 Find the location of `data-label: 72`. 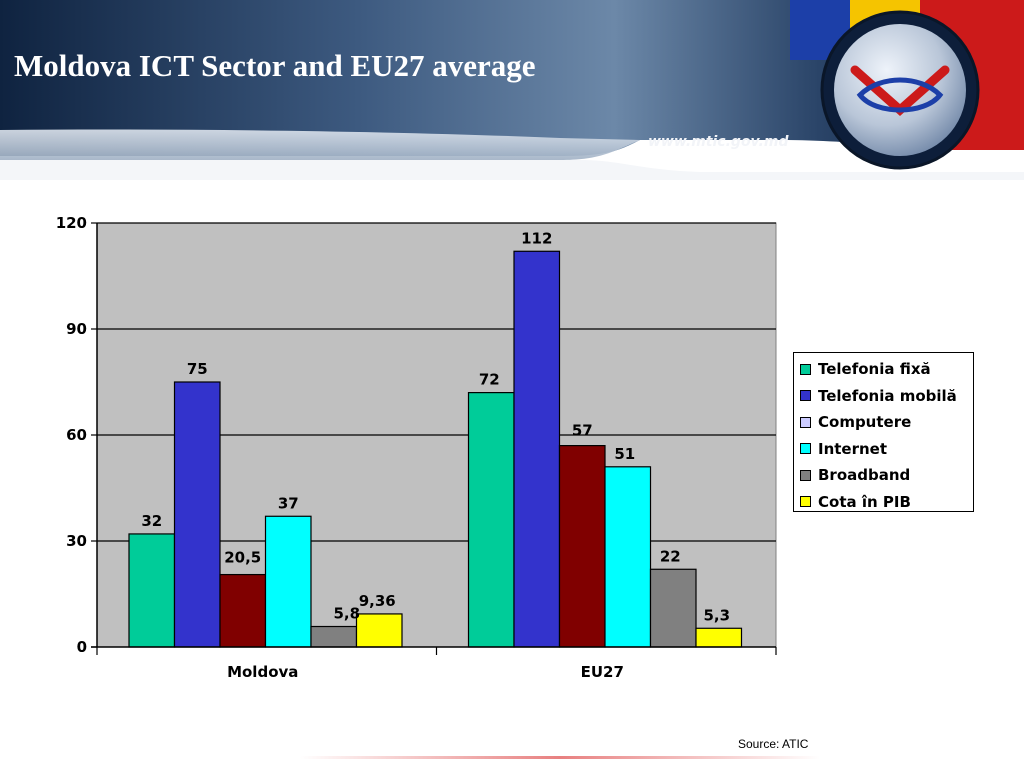

data-label: 72 is located at coordinates (489, 380).